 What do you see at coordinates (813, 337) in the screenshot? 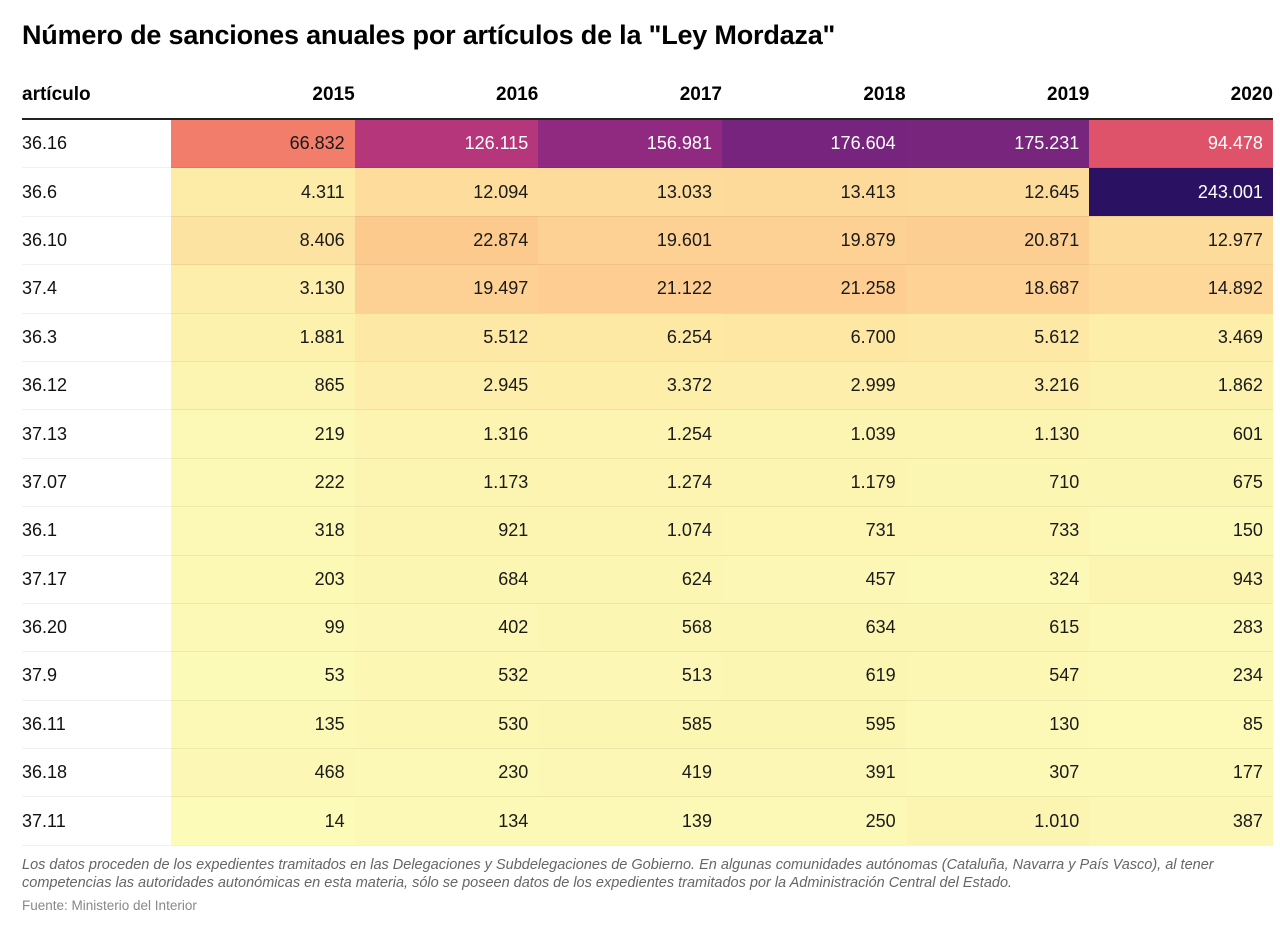
I see `heat-cell: 6.700` at bounding box center [813, 337].